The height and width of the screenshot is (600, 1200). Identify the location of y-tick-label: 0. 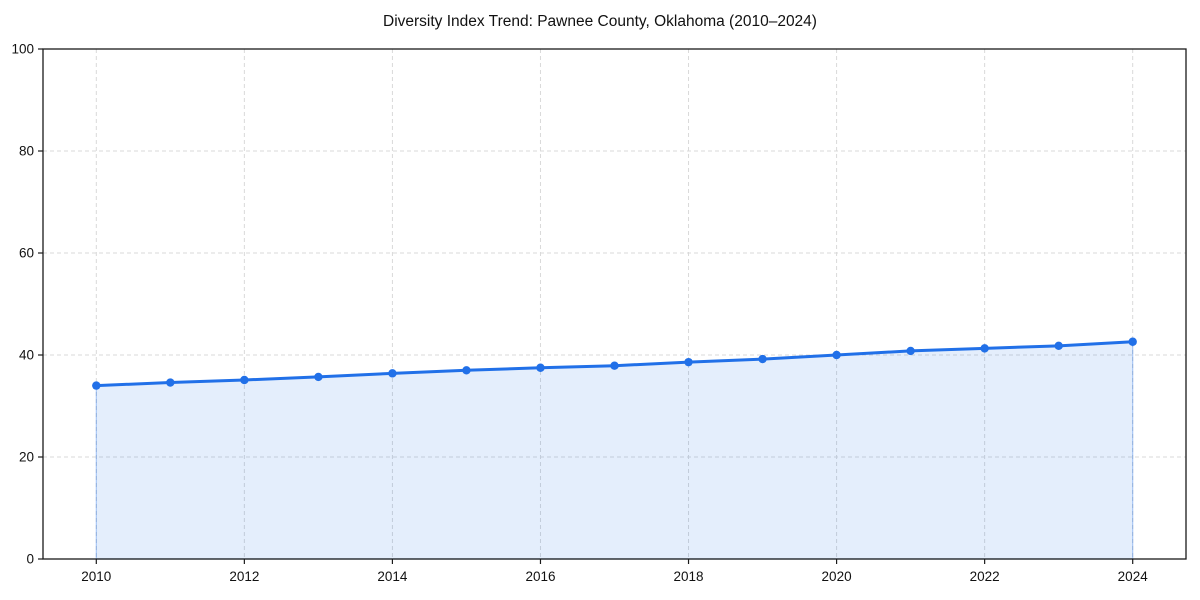
(30, 559).